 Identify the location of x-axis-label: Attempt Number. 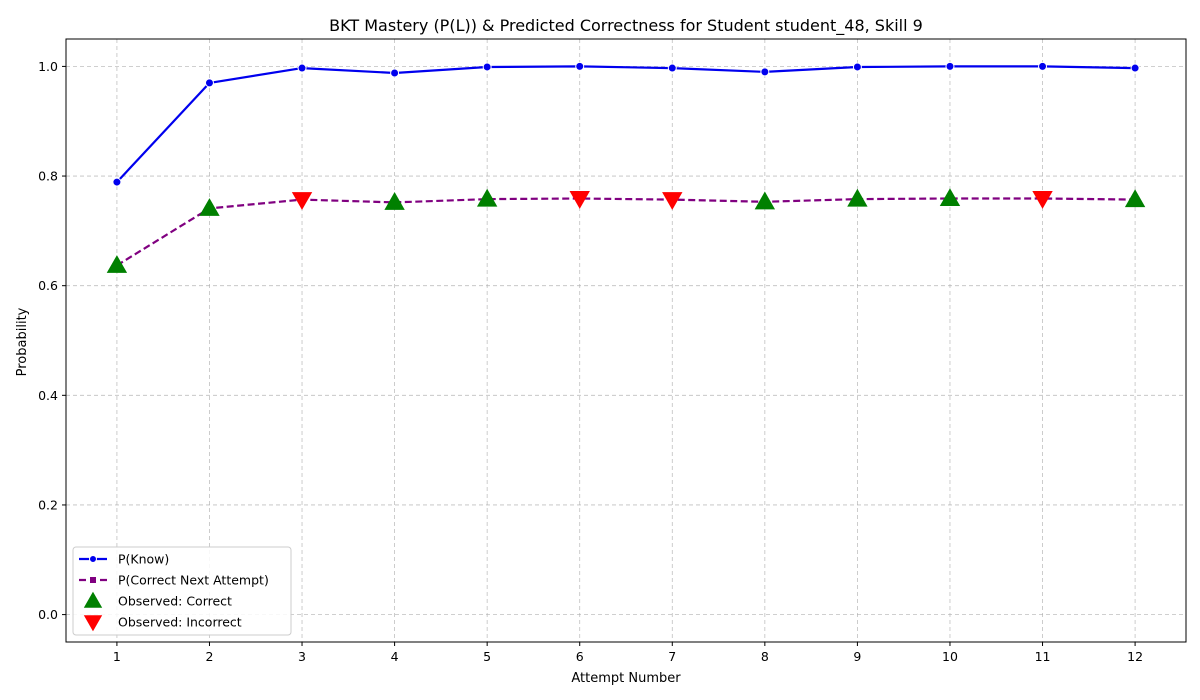
(626, 678).